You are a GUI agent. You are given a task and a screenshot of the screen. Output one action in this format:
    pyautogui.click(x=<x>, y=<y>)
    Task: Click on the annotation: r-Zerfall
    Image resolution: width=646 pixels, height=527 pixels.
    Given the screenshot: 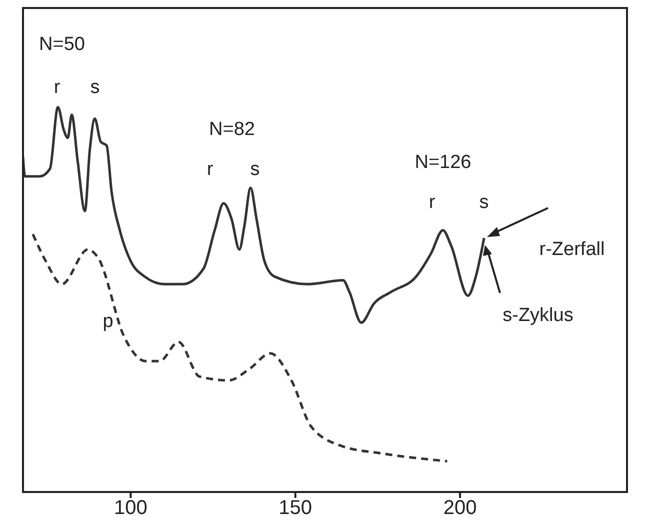 What is the action you would take?
    pyautogui.click(x=572, y=249)
    